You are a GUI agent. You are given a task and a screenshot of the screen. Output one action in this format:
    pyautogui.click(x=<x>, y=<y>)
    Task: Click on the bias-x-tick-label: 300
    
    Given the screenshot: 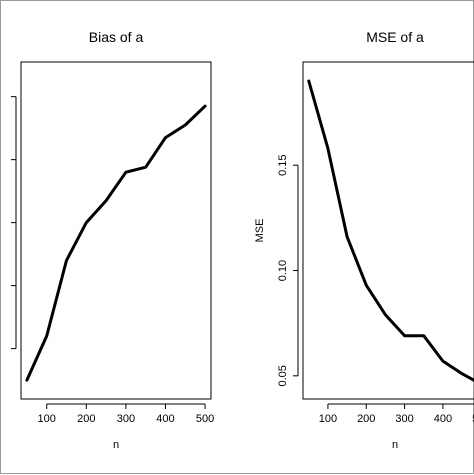 What is the action you would take?
    pyautogui.click(x=126, y=419)
    